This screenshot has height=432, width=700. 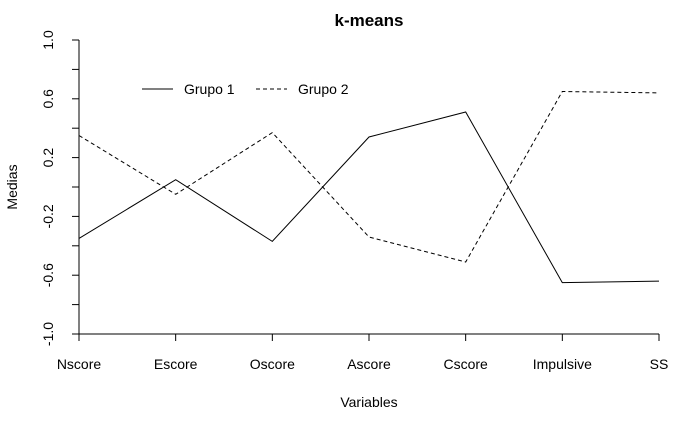 I want to click on y-tick-label: -0.2, so click(x=48, y=216).